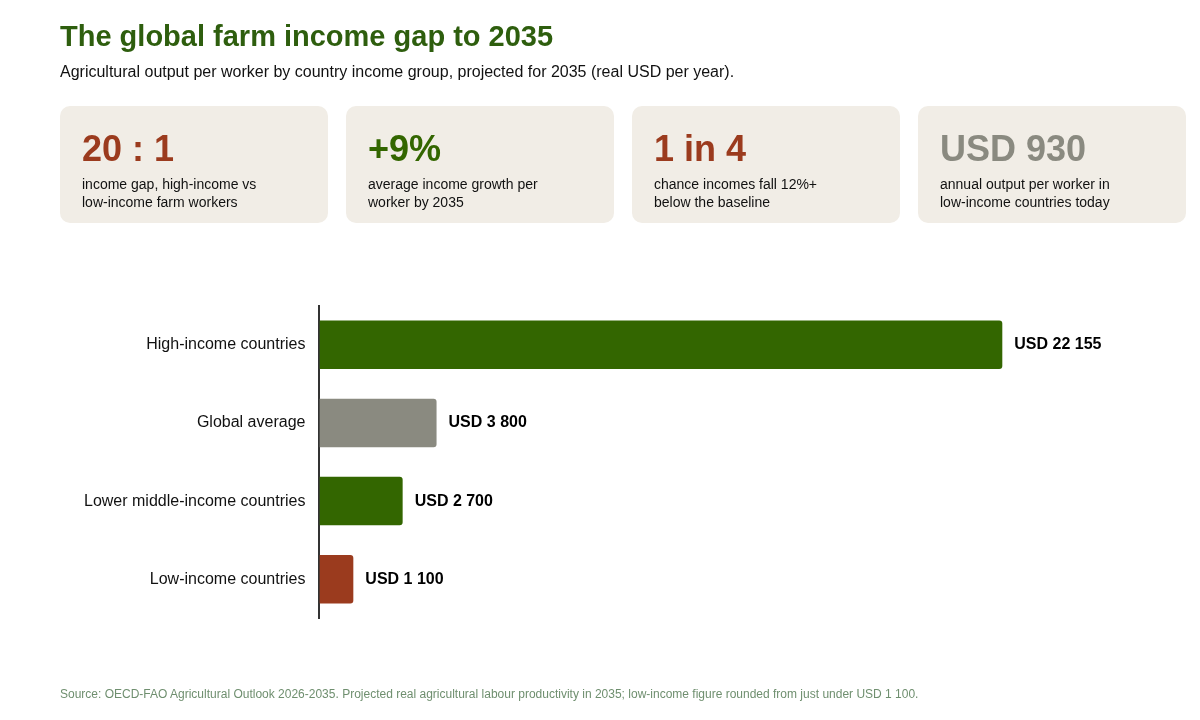  I want to click on text: income gap, high-income vs low-income farm workers, so click(170, 193).